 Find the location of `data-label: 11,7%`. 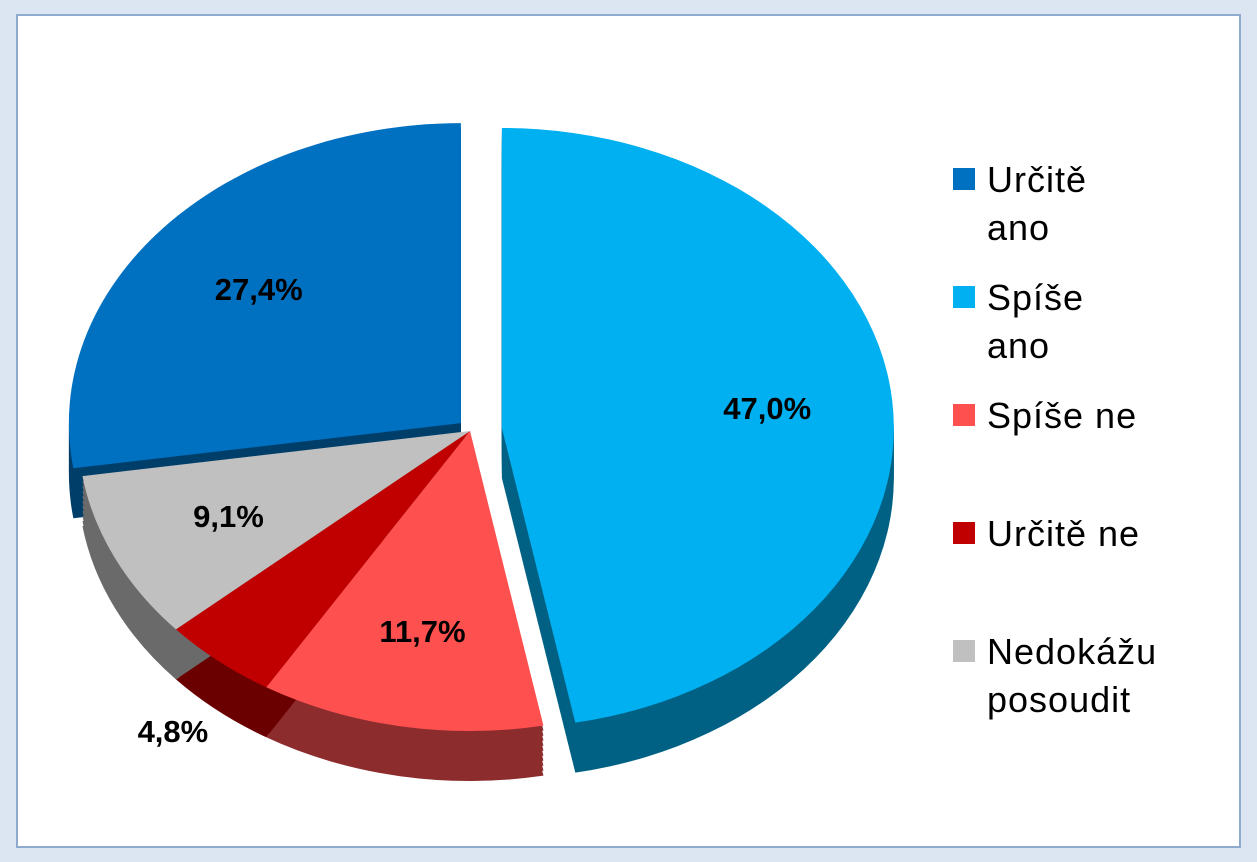

data-label: 11,7% is located at coordinates (422, 631).